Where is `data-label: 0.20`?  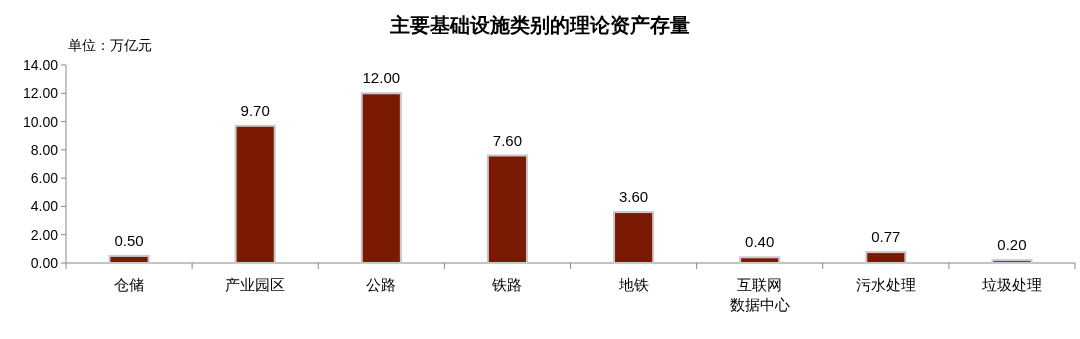
data-label: 0.20 is located at coordinates (1012, 245).